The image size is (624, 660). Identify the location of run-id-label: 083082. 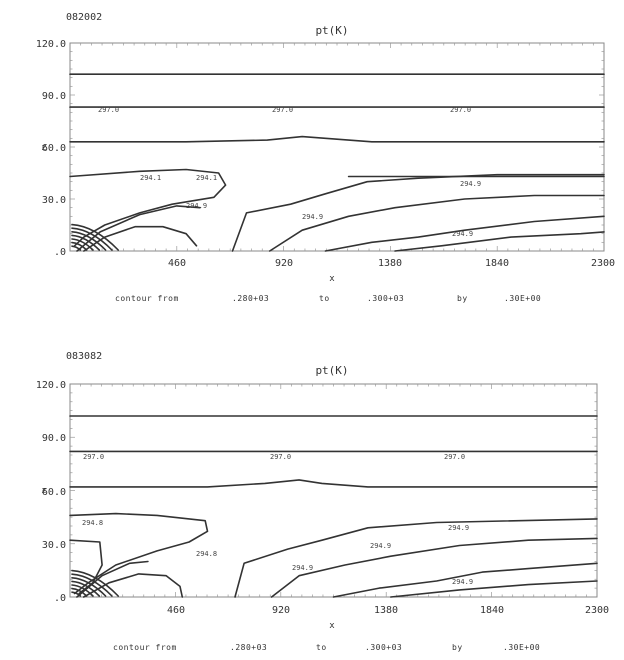
(84, 356).